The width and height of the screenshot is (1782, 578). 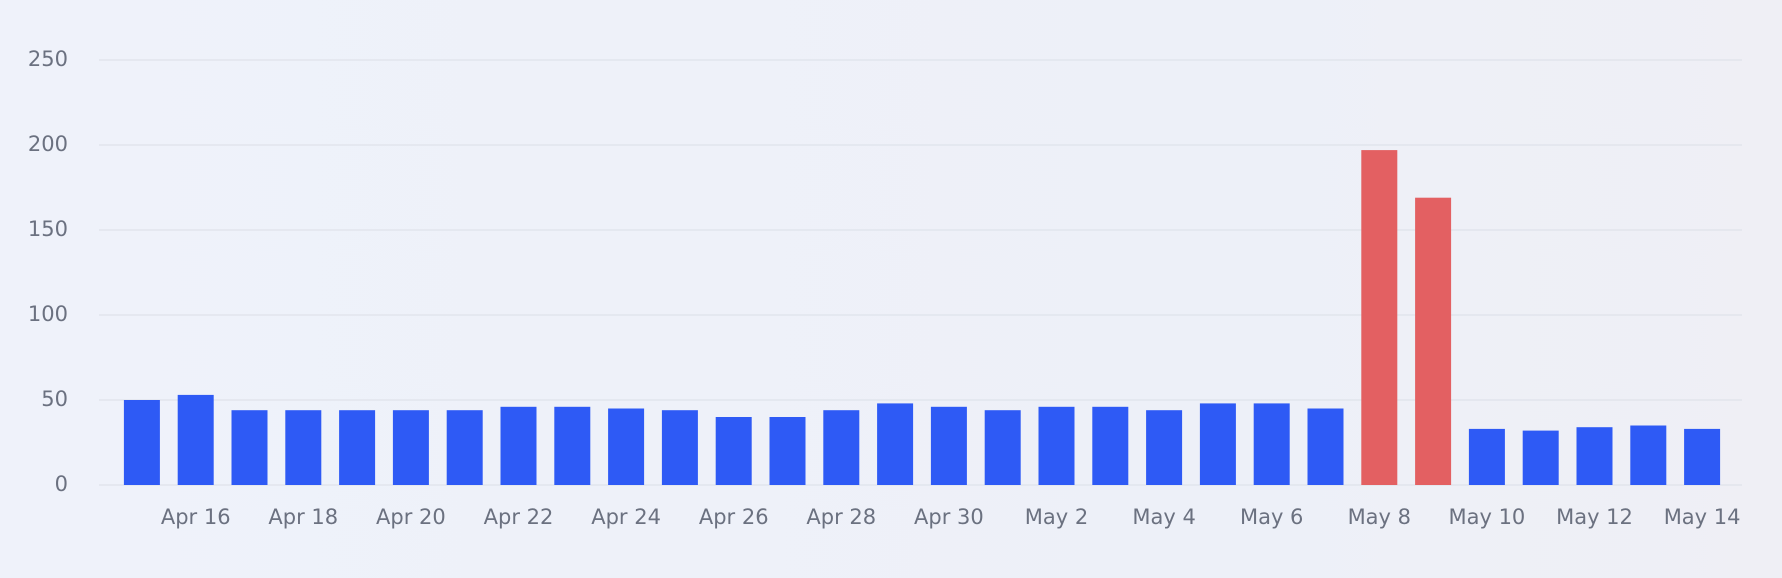 I want to click on x-tick-label: May 10, so click(x=1486, y=517).